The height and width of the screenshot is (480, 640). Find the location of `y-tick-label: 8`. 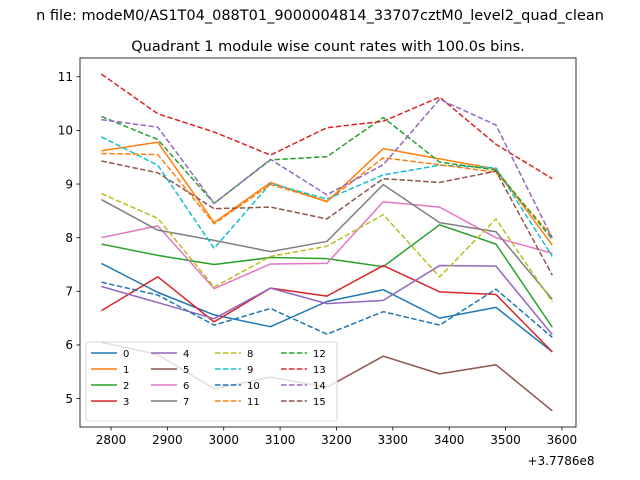

y-tick-label: 8 is located at coordinates (69, 238).